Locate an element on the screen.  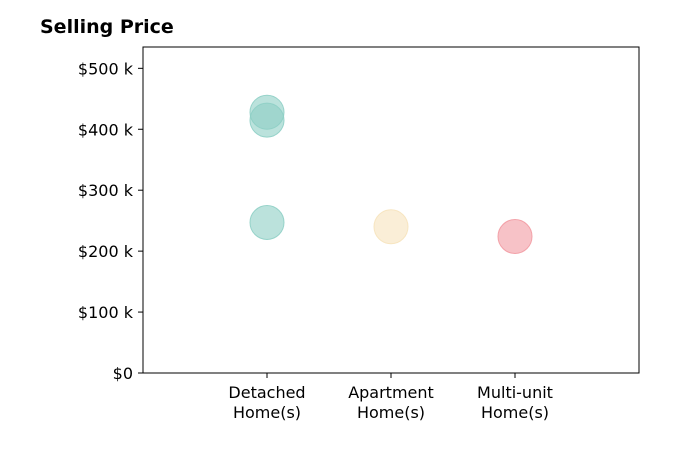
y-tick-label: $500 k is located at coordinates (106, 68).